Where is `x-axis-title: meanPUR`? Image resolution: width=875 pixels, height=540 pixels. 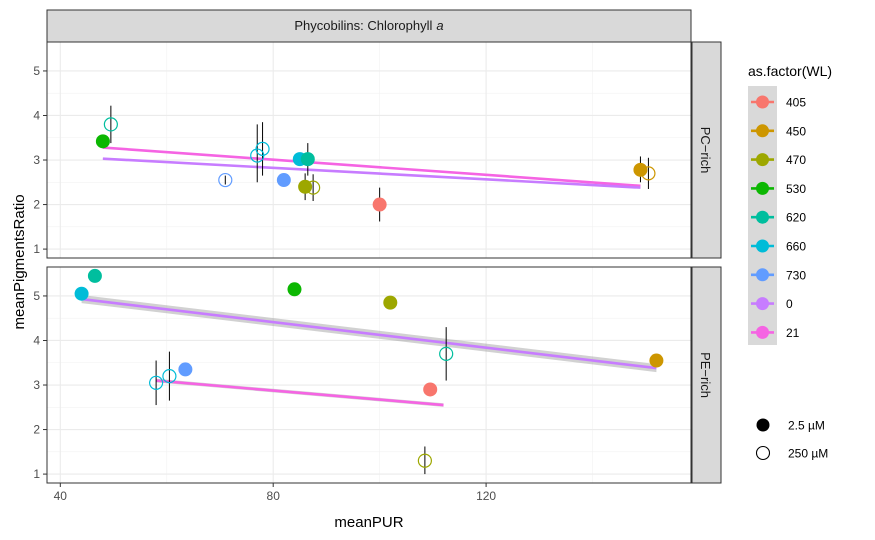 x-axis-title: meanPUR is located at coordinates (368, 522).